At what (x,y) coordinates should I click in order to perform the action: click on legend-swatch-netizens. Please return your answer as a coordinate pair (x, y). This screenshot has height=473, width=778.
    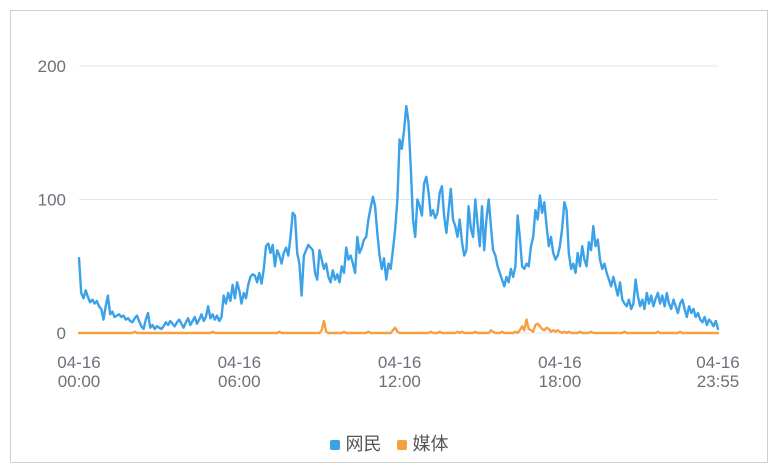
    Looking at the image, I should click on (334, 445).